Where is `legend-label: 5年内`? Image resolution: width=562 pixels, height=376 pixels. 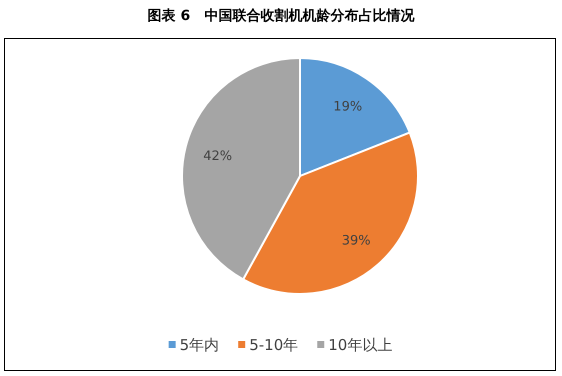 legend-label: 5年内 is located at coordinates (200, 345).